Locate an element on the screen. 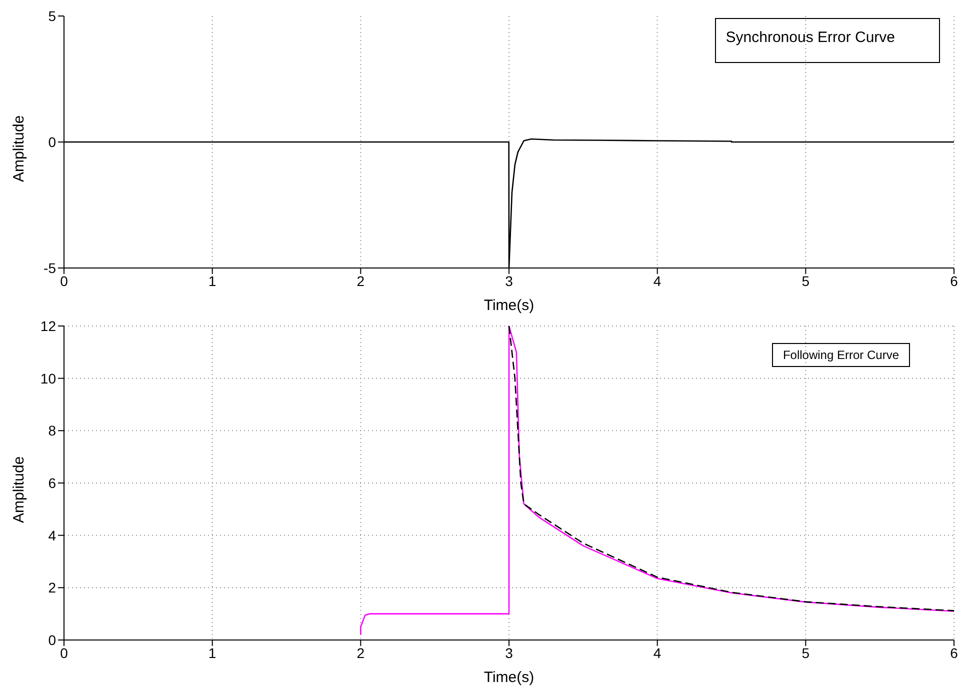  y-tick-label: -5 is located at coordinates (50, 268).